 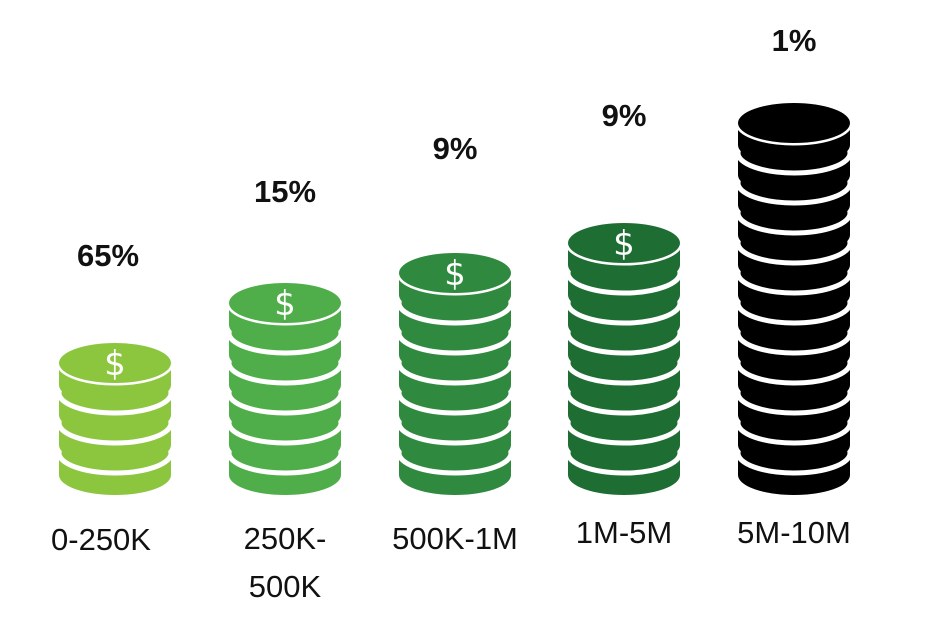 I want to click on category-label: 500K, so click(x=285, y=586).